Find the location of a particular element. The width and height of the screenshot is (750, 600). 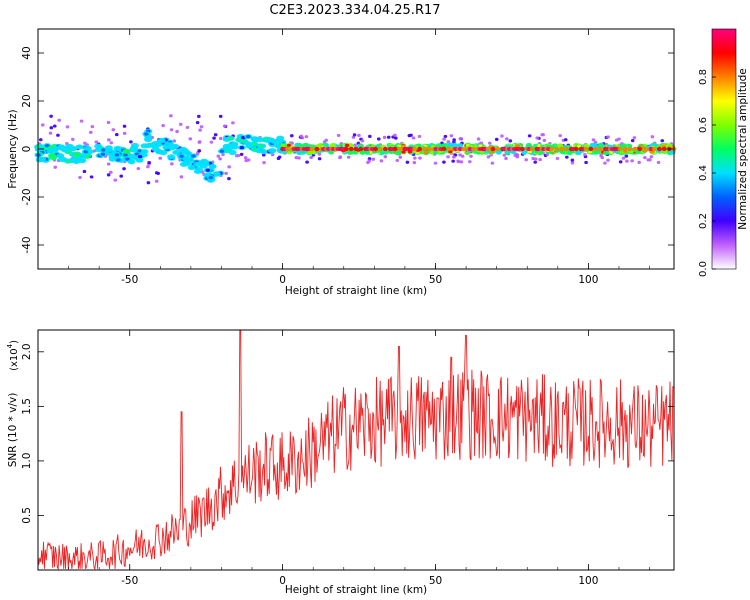

y-tick-label: 0 is located at coordinates (27, 149).